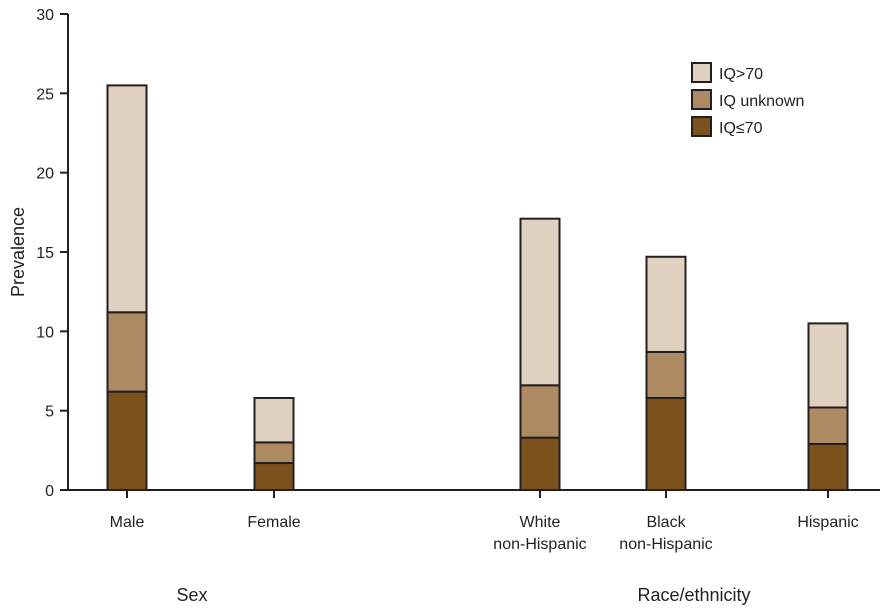 Image resolution: width=883 pixels, height=611 pixels. I want to click on y-tick-label: 5, so click(49, 412).